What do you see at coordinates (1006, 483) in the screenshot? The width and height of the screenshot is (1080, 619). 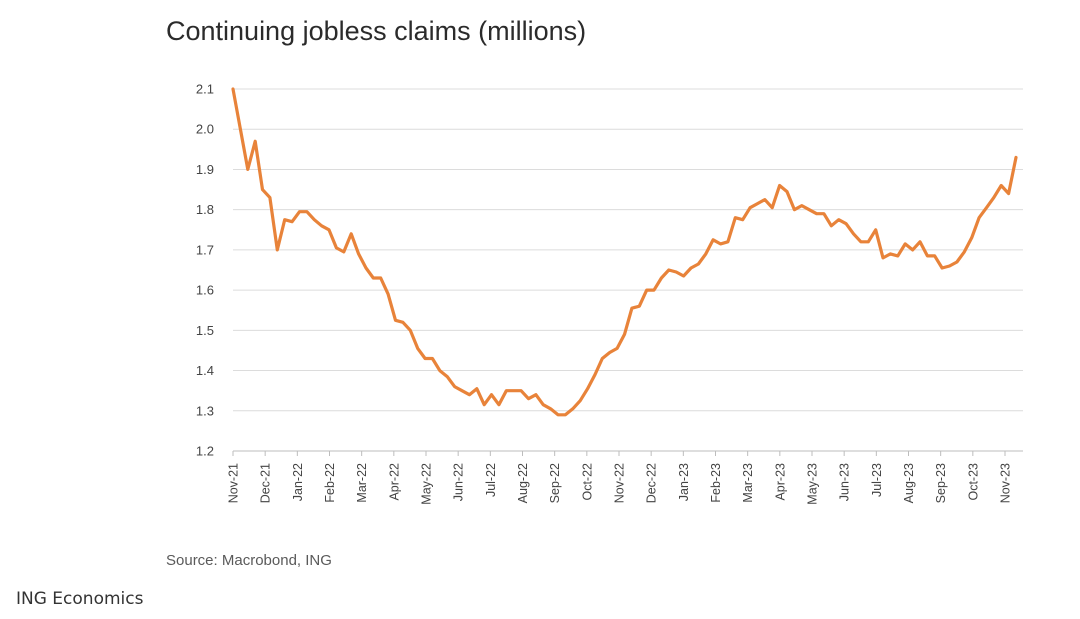 I see `x-tick-label: Nov-23` at bounding box center [1006, 483].